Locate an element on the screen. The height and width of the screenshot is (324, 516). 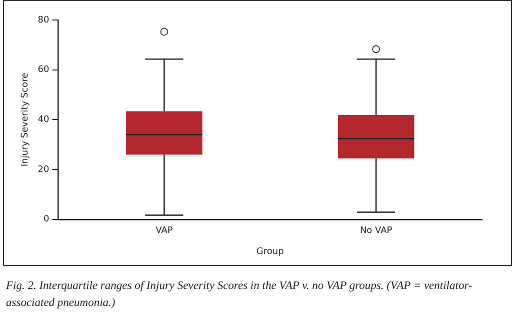
y-tick-label: 0 is located at coordinates (47, 219).